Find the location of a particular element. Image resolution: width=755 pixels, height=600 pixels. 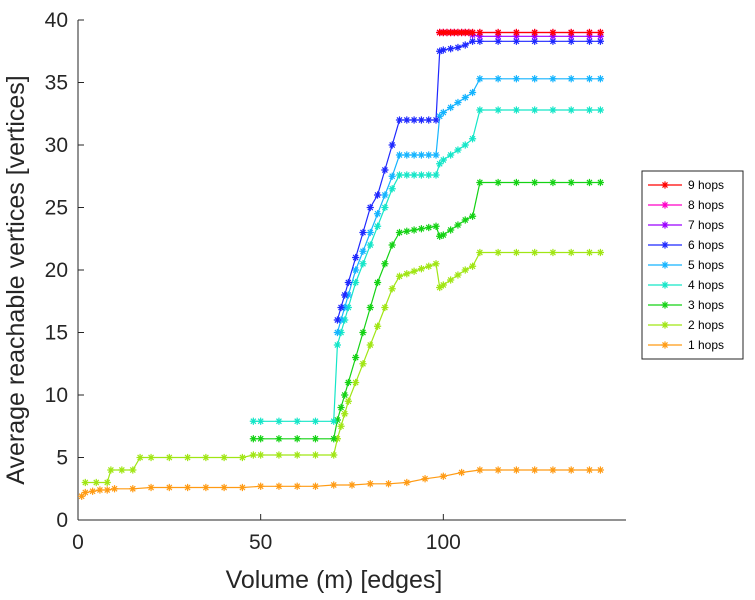

legend-item-8-hops: 8 hops is located at coordinates (686, 205).